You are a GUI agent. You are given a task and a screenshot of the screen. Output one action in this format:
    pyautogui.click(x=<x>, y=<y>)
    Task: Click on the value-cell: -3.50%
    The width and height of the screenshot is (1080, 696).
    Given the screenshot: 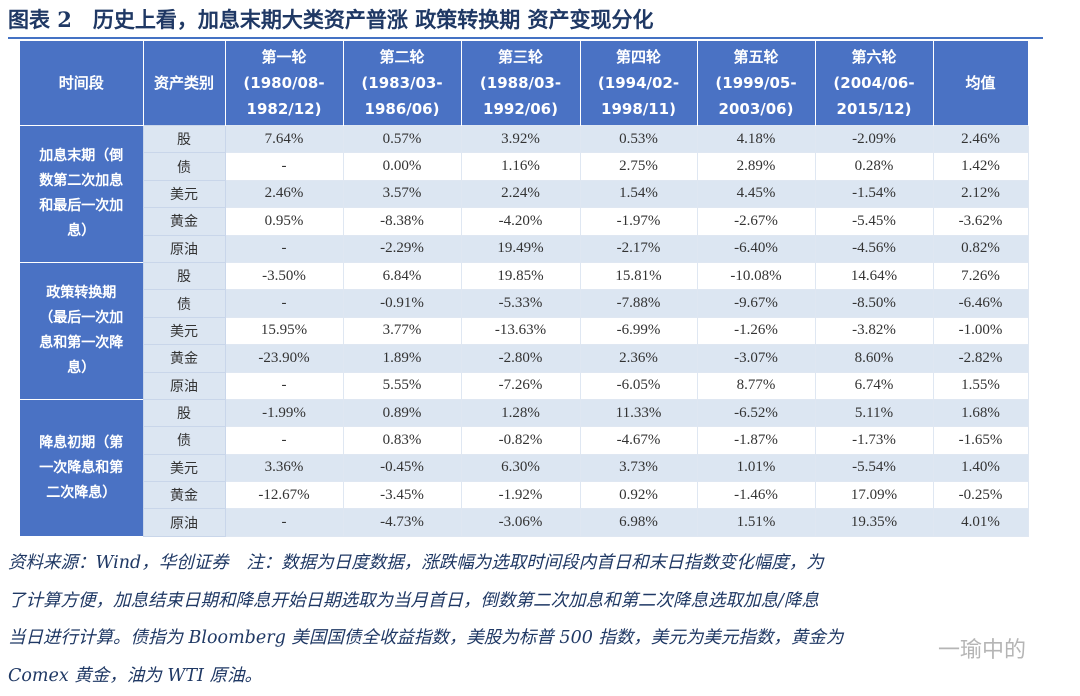 What is the action you would take?
    pyautogui.click(x=284, y=276)
    